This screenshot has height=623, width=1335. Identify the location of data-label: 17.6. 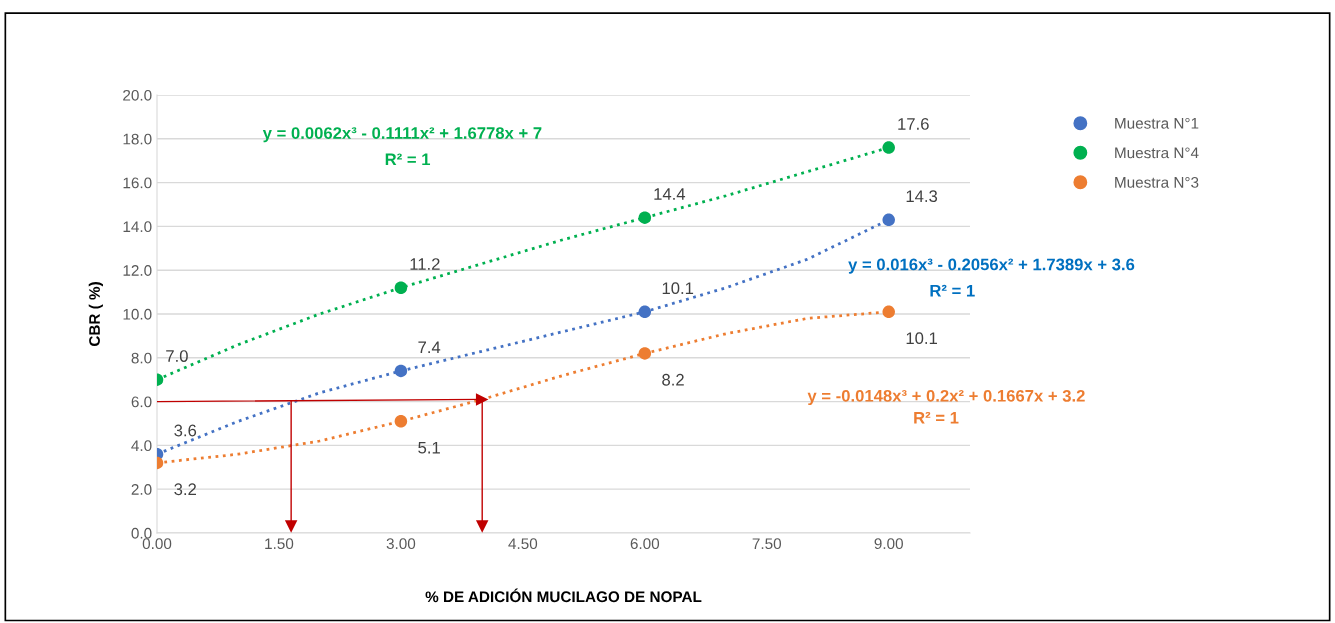
(913, 124).